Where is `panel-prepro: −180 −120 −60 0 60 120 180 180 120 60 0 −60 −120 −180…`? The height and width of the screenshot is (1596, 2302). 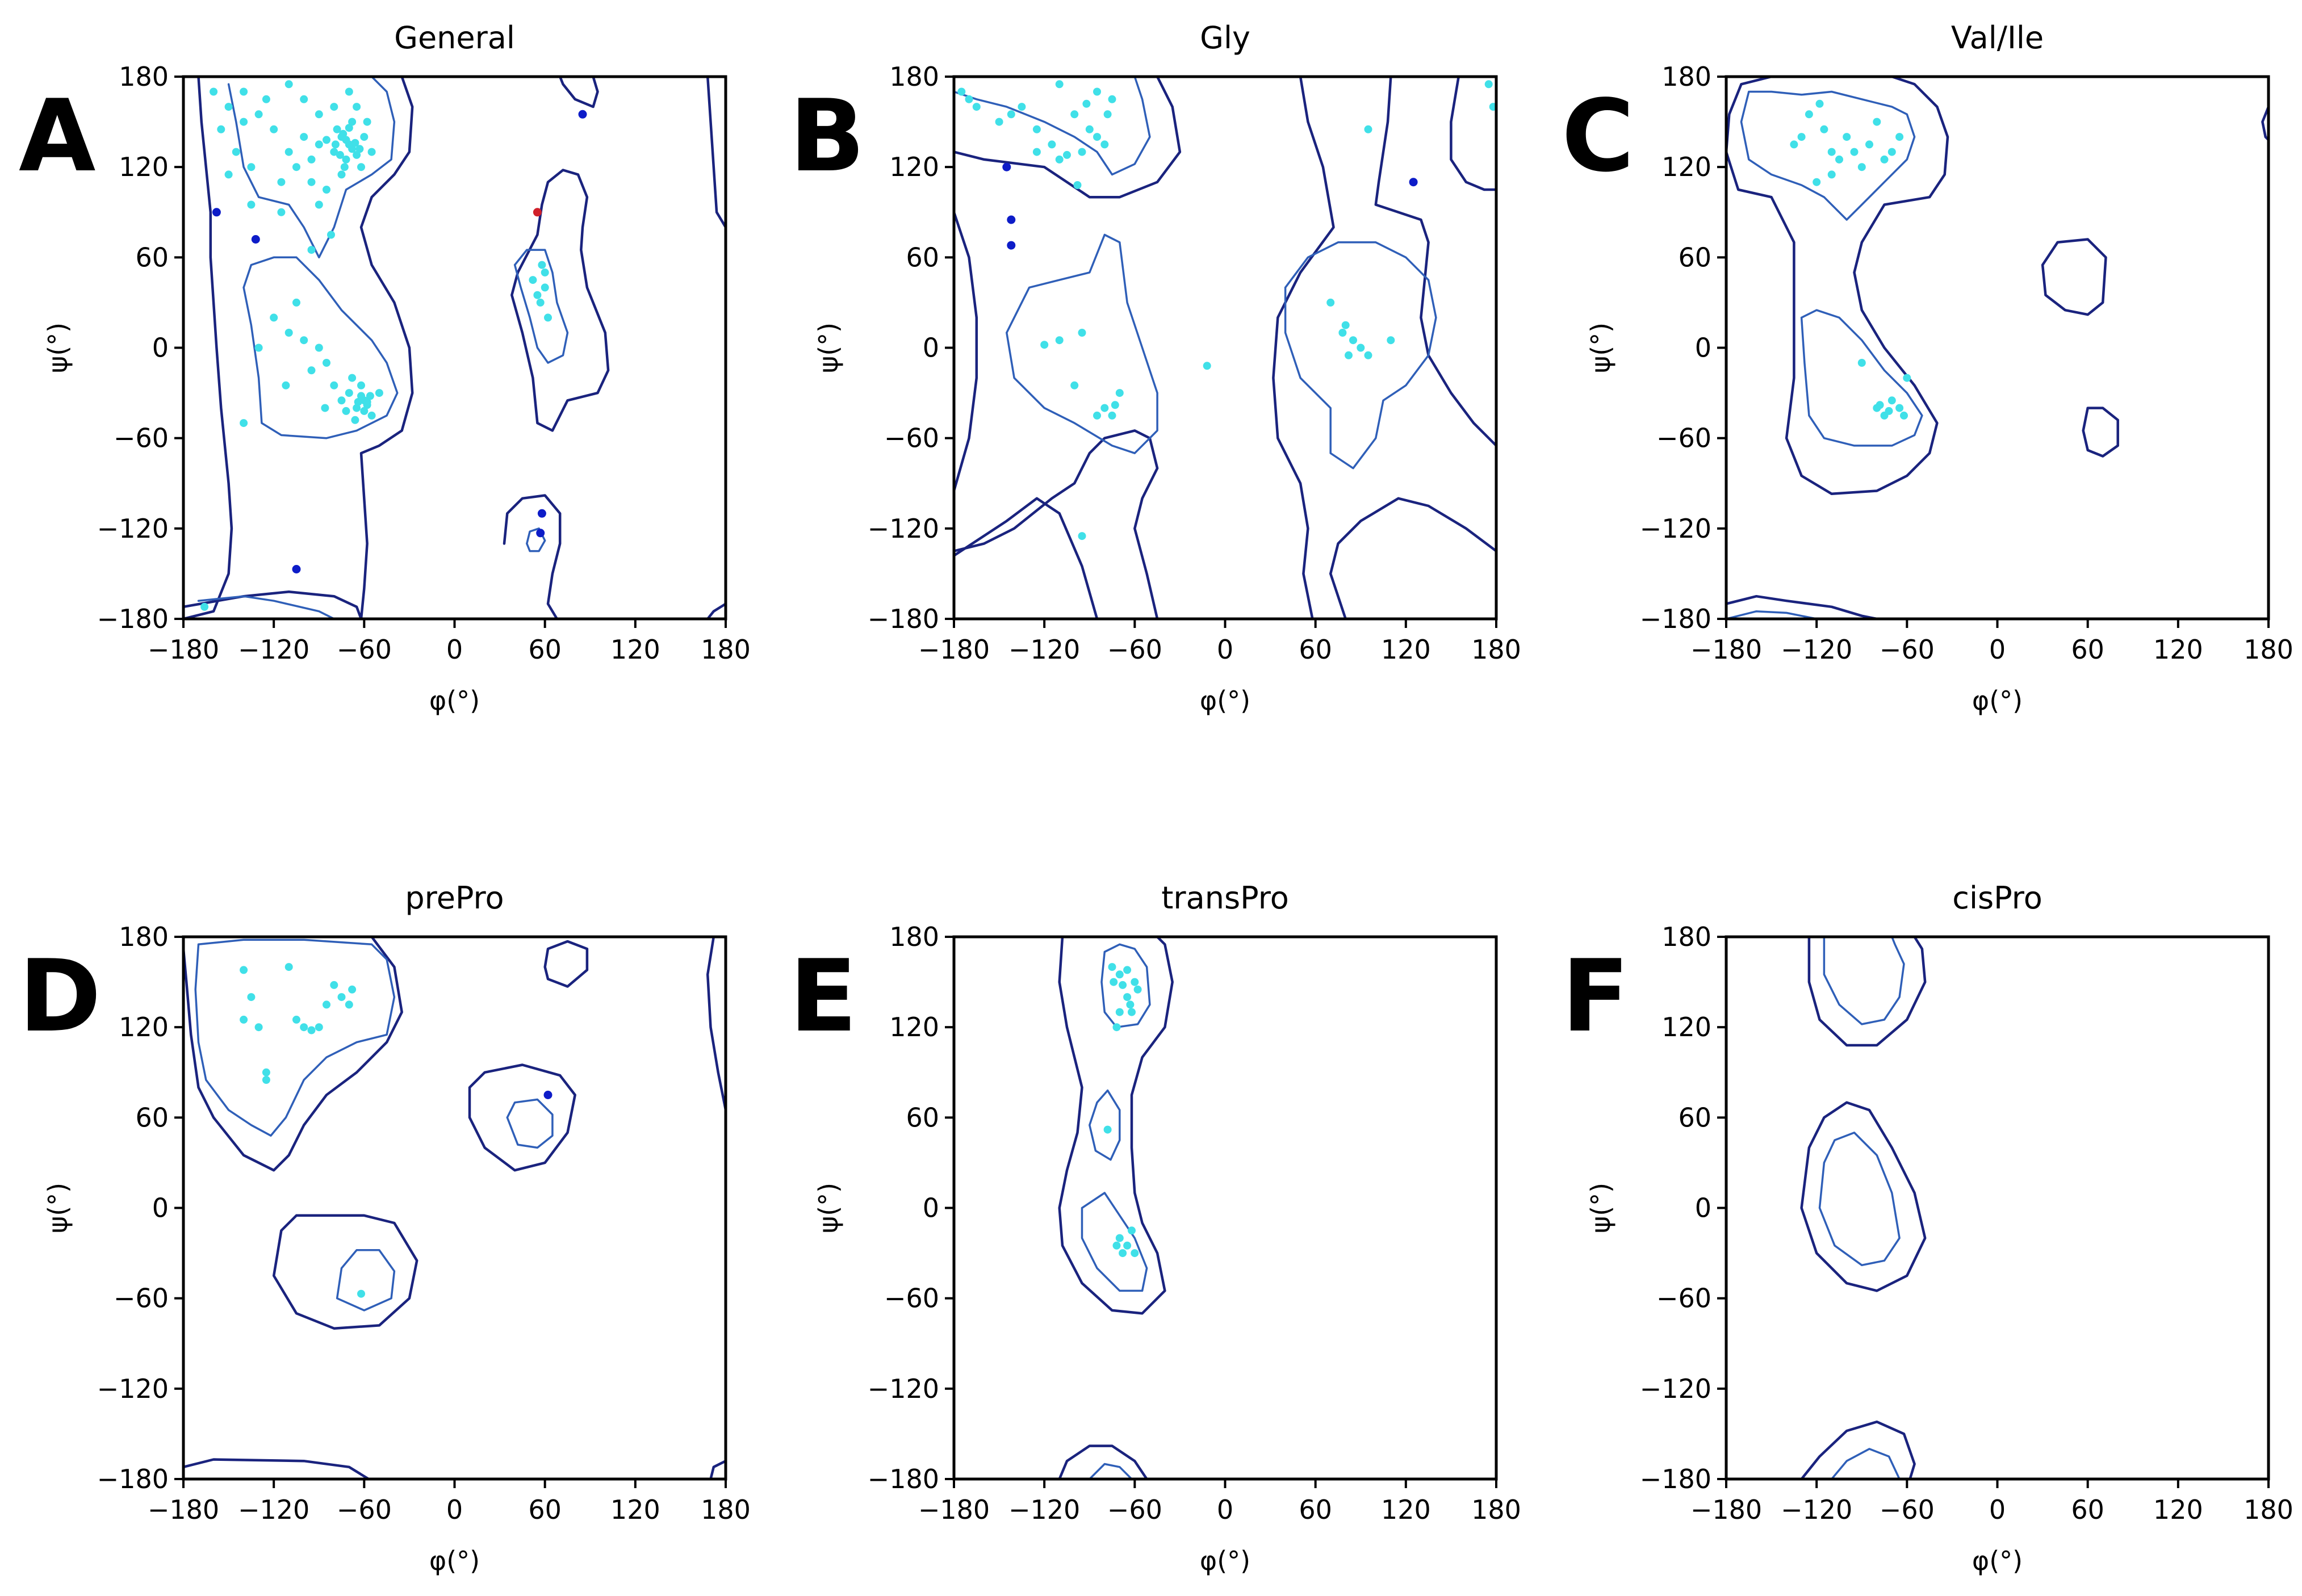
panel-prepro: −180 −120 −60 0 60 120 180 180 120 60 0 −60 −120 −180… is located at coordinates (385, 1228).